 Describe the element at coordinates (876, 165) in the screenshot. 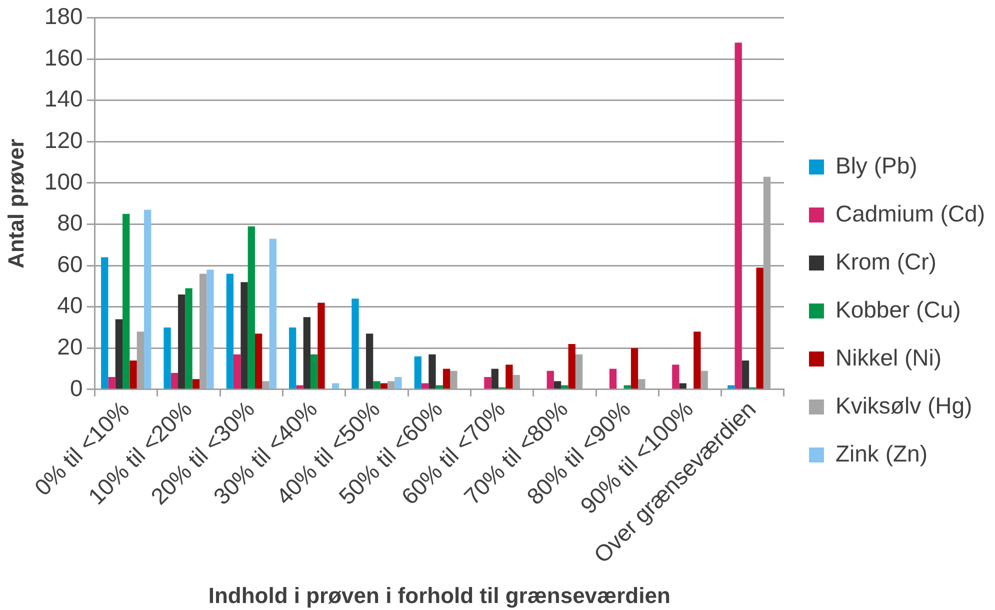

I see `legend-label: Bly (Pb)` at that location.